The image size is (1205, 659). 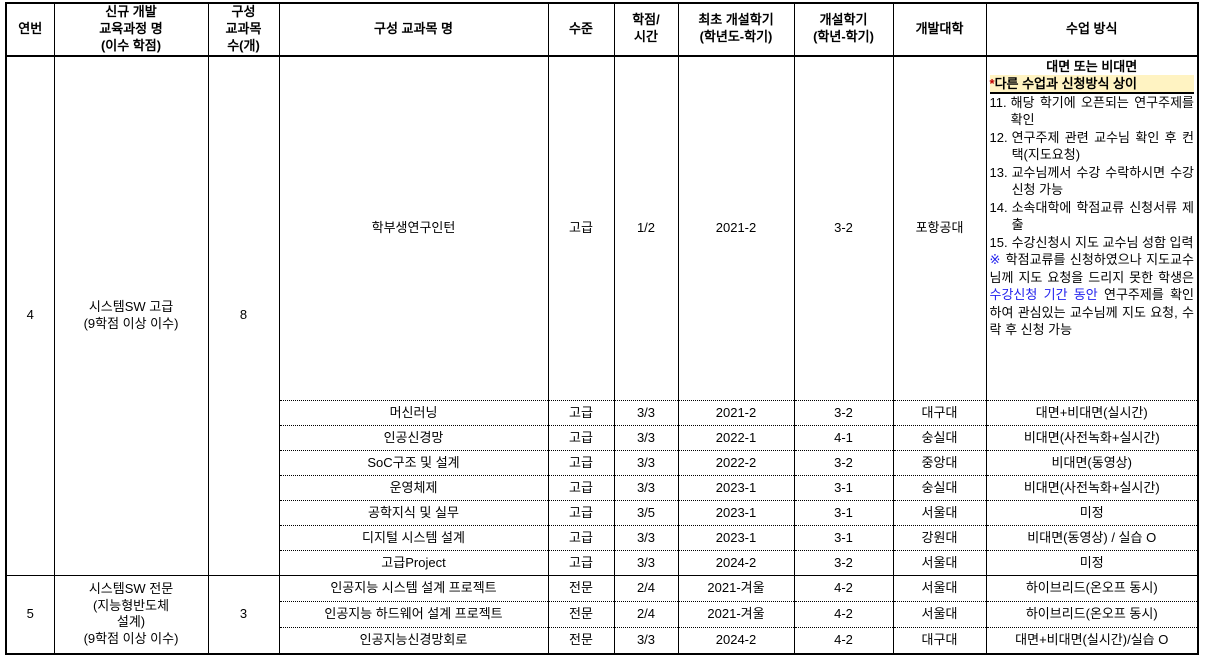 I want to click on course-row: 고급Project 고급 3/3 2024-2 3-2 서울대 미정, so click(x=602, y=563).